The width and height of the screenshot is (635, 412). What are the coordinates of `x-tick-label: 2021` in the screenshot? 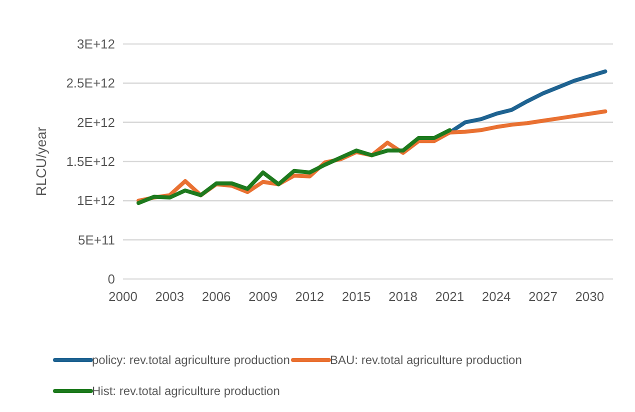 It's located at (449, 296).